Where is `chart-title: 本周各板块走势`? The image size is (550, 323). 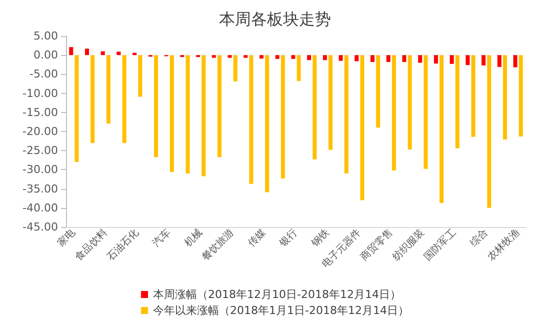 chart-title: 本周各板块走势 is located at coordinates (275, 19).